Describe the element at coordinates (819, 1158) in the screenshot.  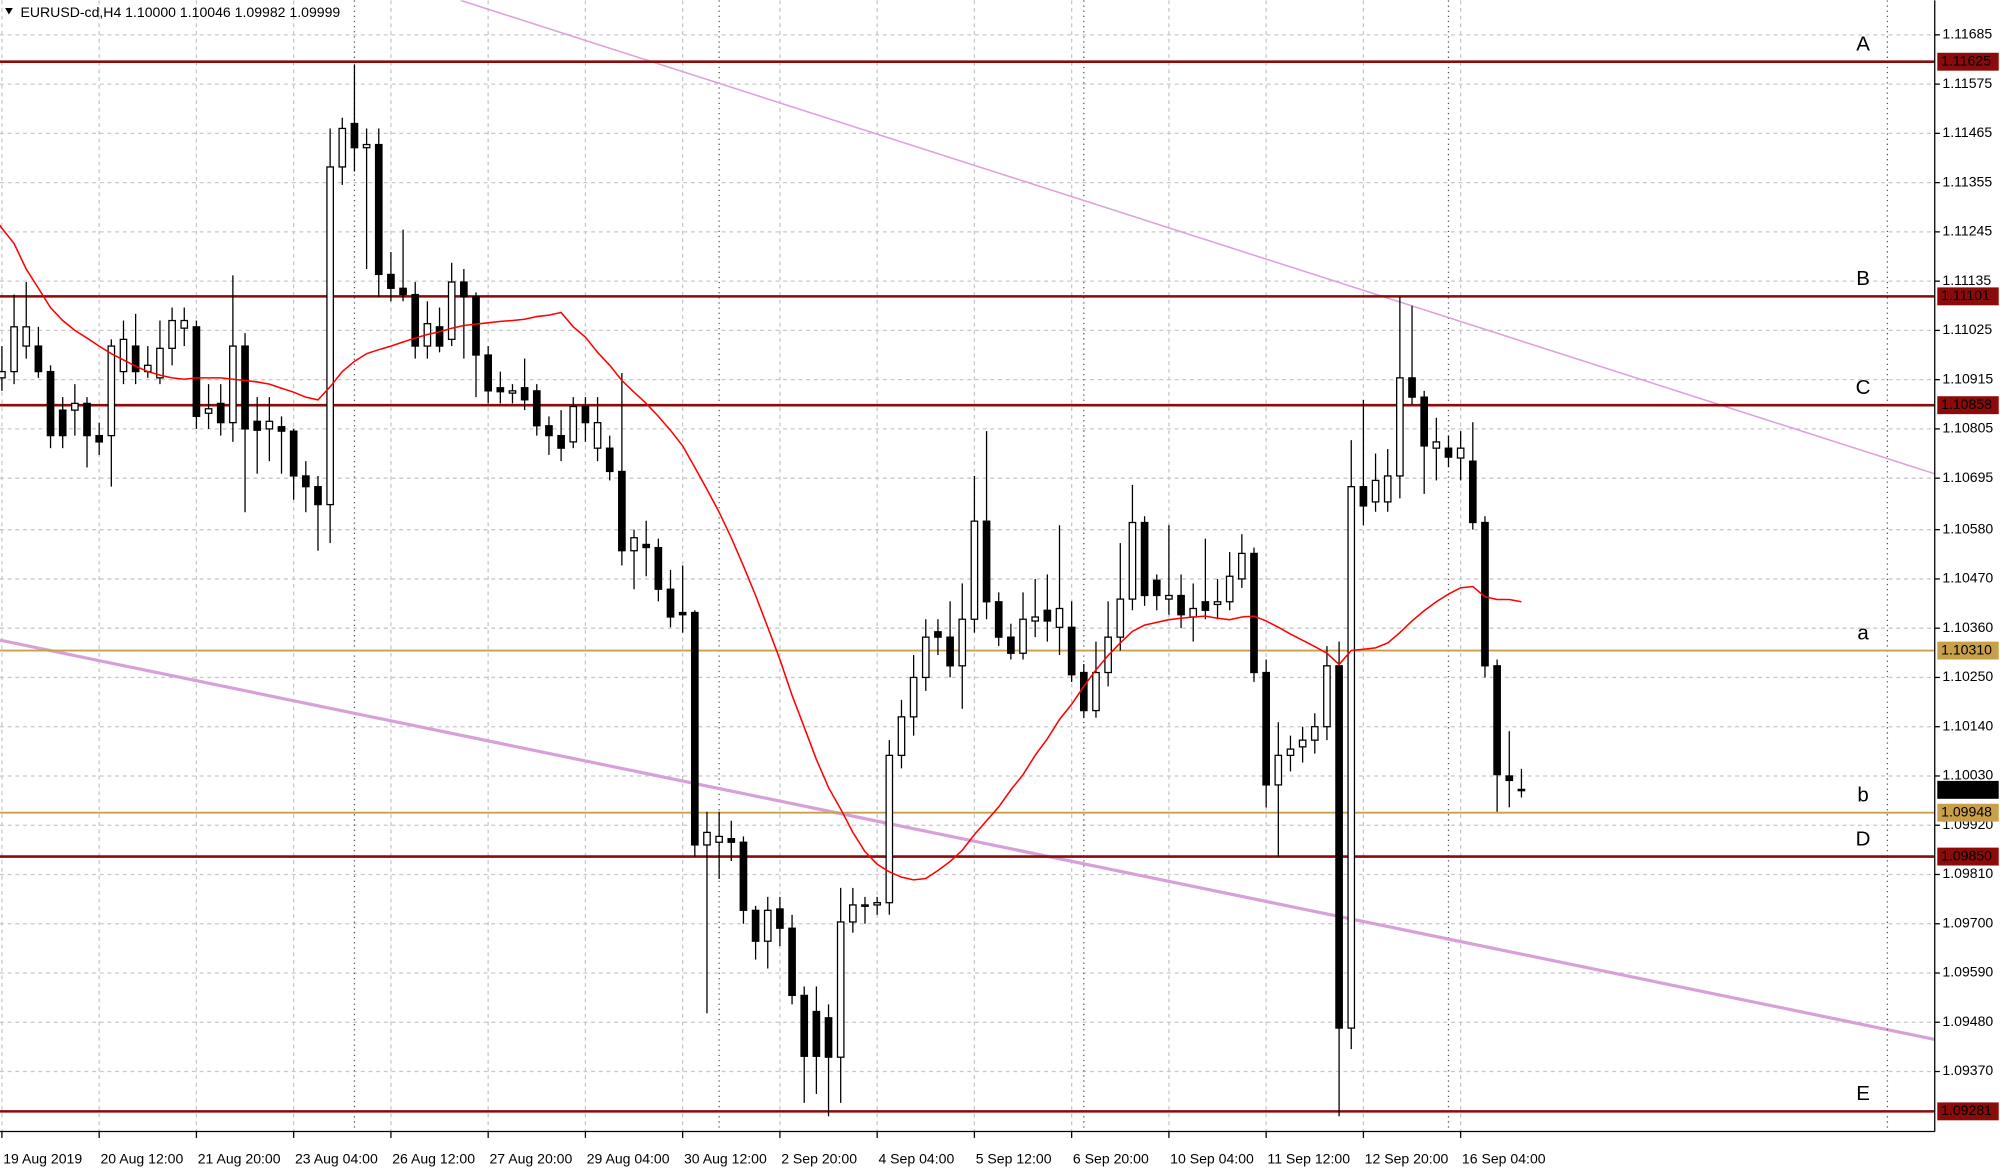
I see `x-tick-label: 2 Sep 20:00` at that location.